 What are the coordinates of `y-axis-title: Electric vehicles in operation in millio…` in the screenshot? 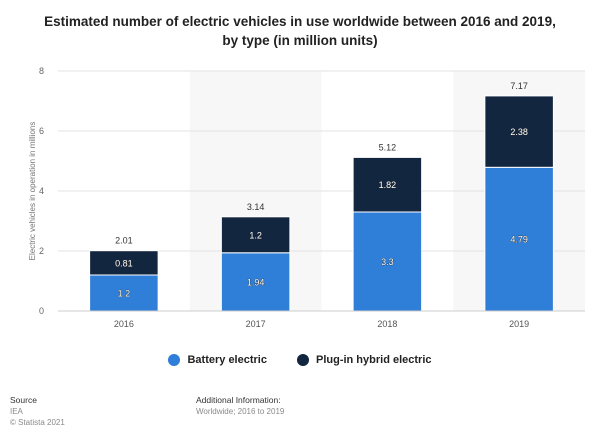 It's located at (32, 191).